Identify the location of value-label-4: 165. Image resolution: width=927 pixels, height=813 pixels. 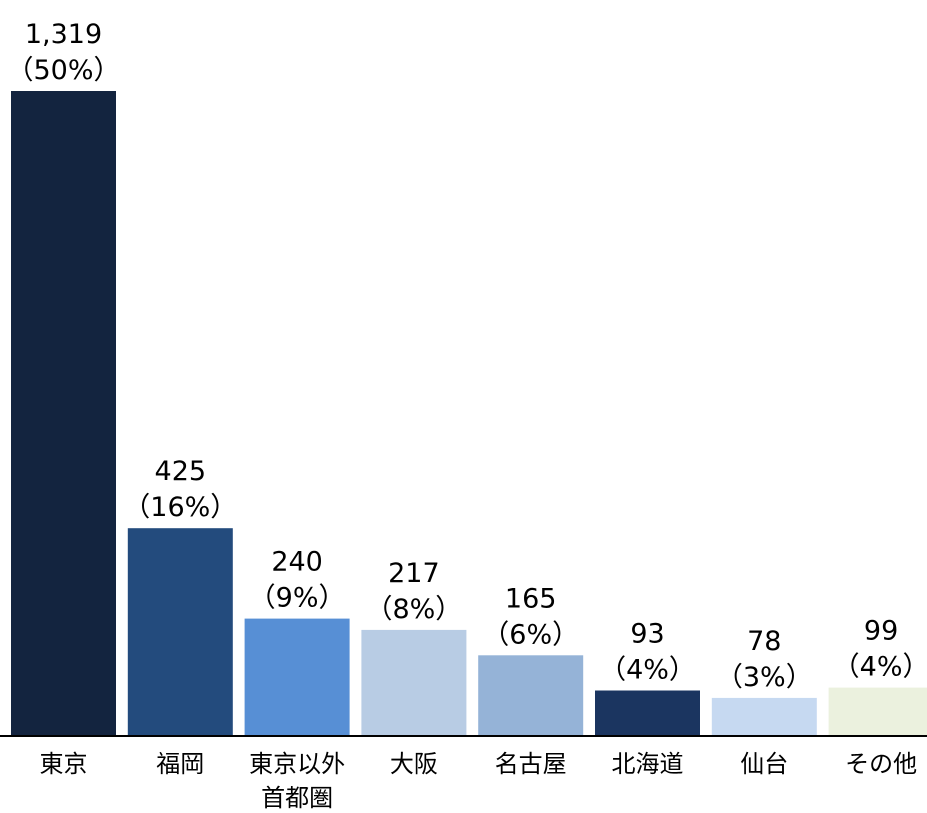
(531, 598).